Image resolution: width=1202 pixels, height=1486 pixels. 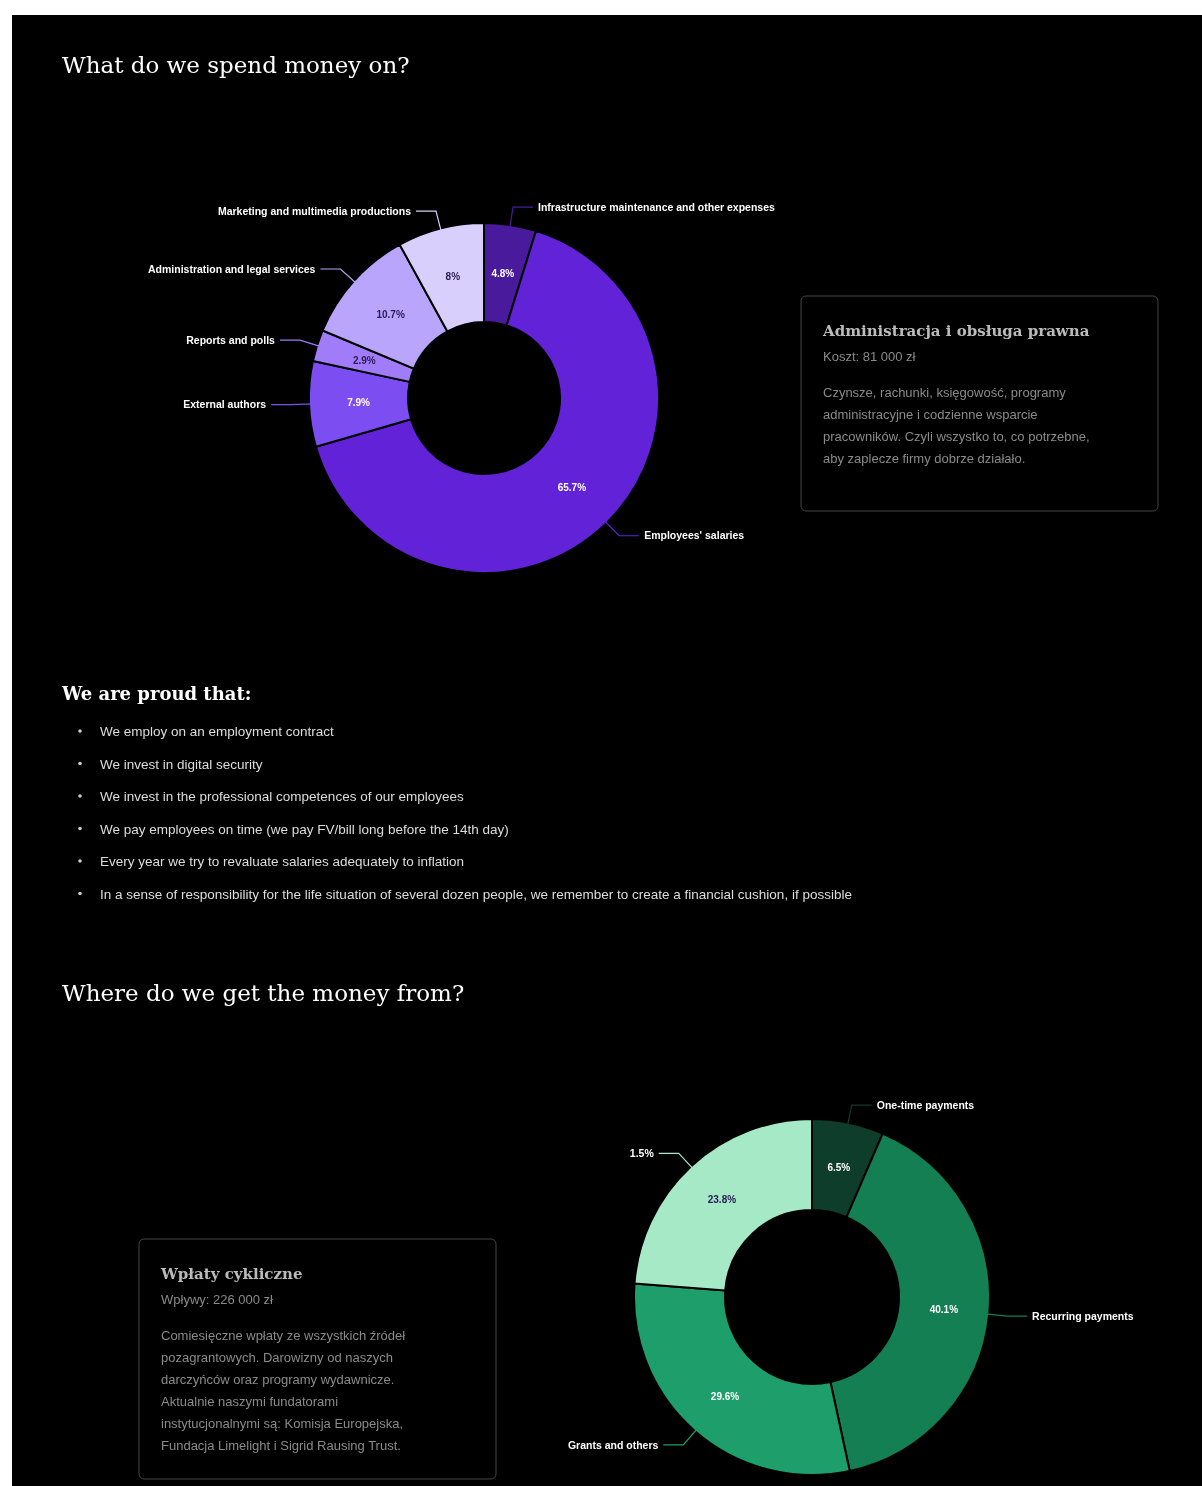 What do you see at coordinates (453, 276) in the screenshot?
I see `data-label: 8%` at bounding box center [453, 276].